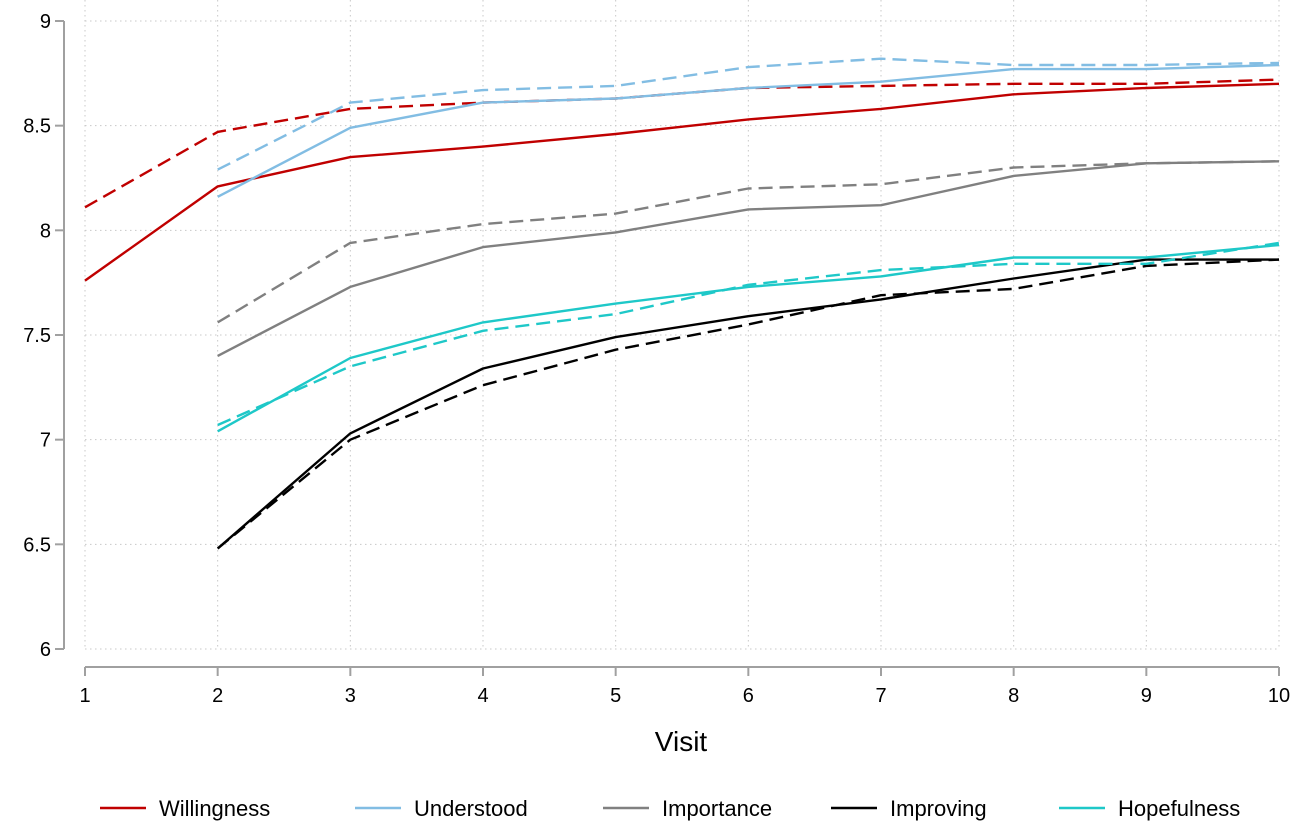 This screenshot has height=828, width=1300. Describe the element at coordinates (214, 808) in the screenshot. I see `legend-label-willingness: Willingness` at that location.